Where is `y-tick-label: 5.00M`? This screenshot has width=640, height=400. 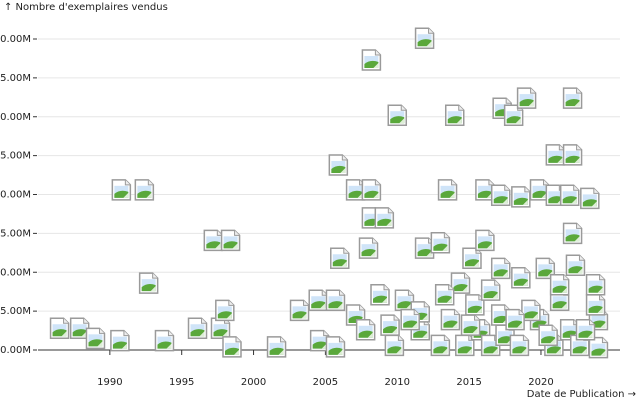
y-tick-label: 5.00M is located at coordinates (15, 311).